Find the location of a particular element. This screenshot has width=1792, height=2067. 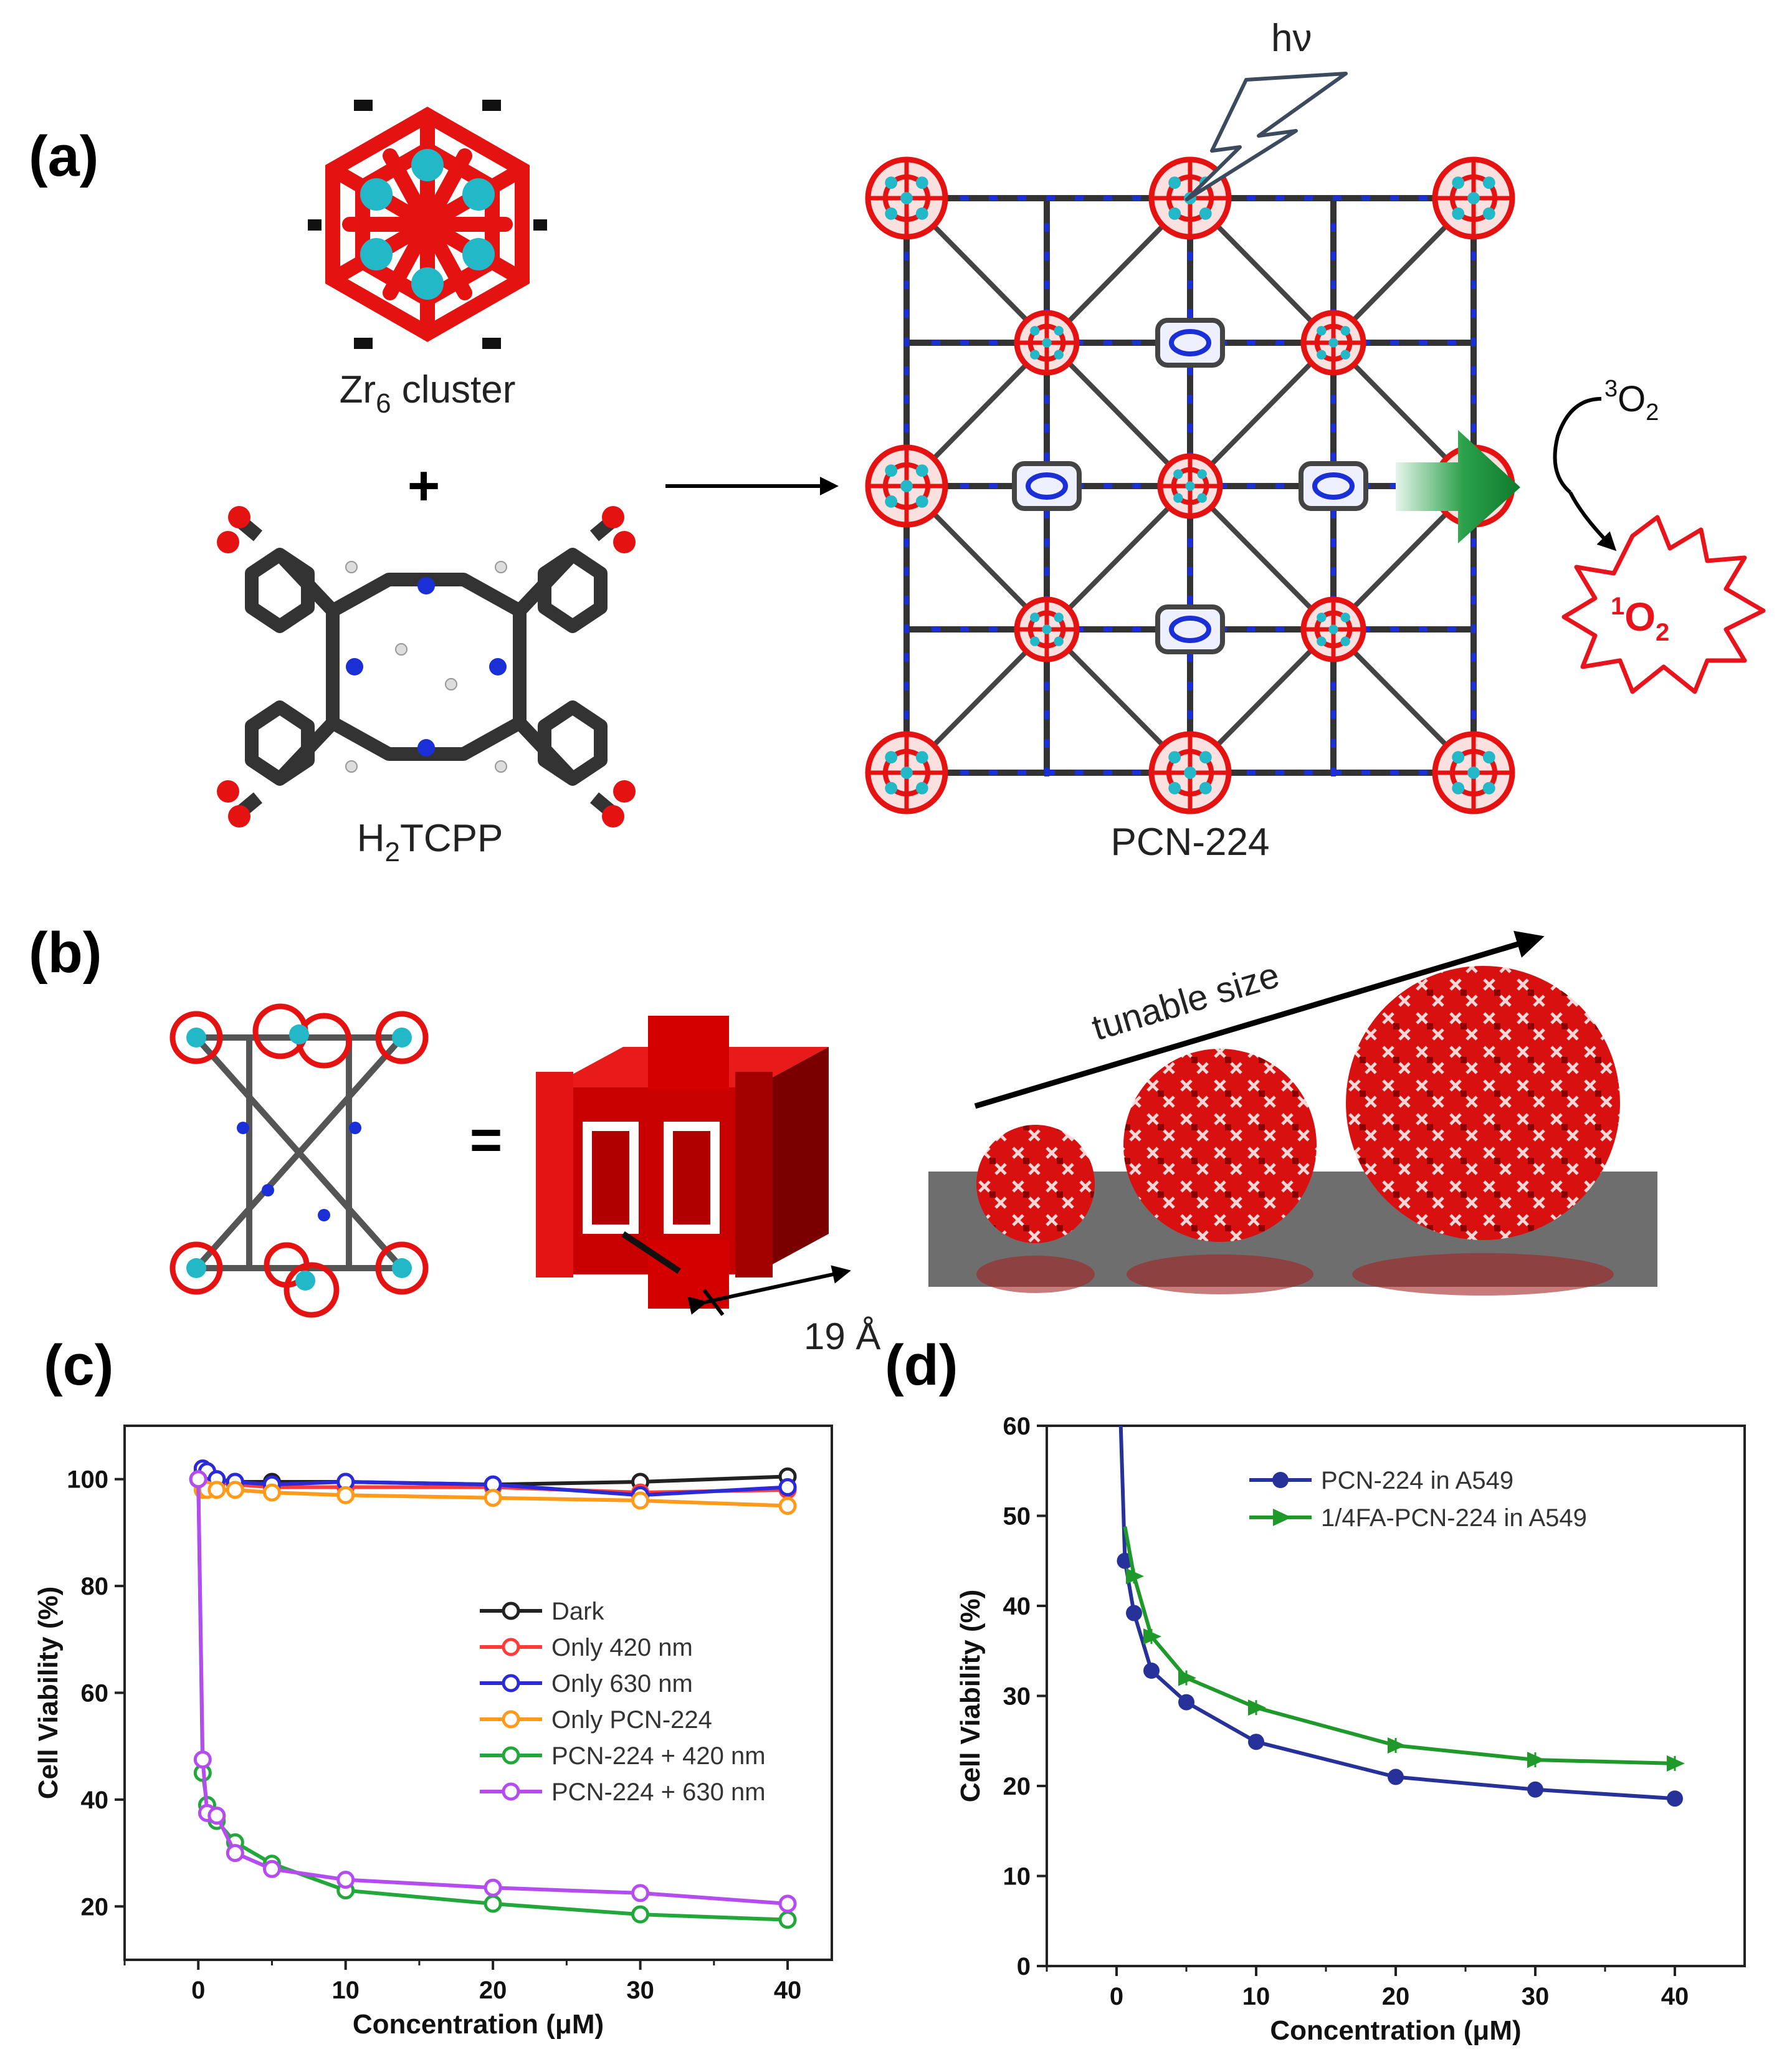

y-tick-label: 10 is located at coordinates (1017, 1877).